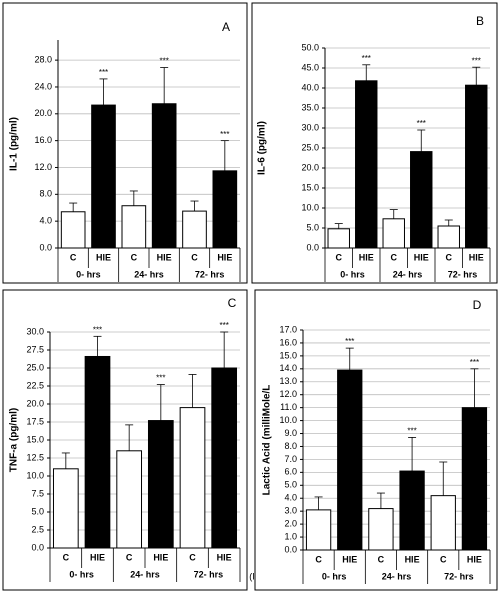 The width and height of the screenshot is (500, 593). What do you see at coordinates (37, 493) in the screenshot?
I see `y-tick-label: 7.5` at bounding box center [37, 493].